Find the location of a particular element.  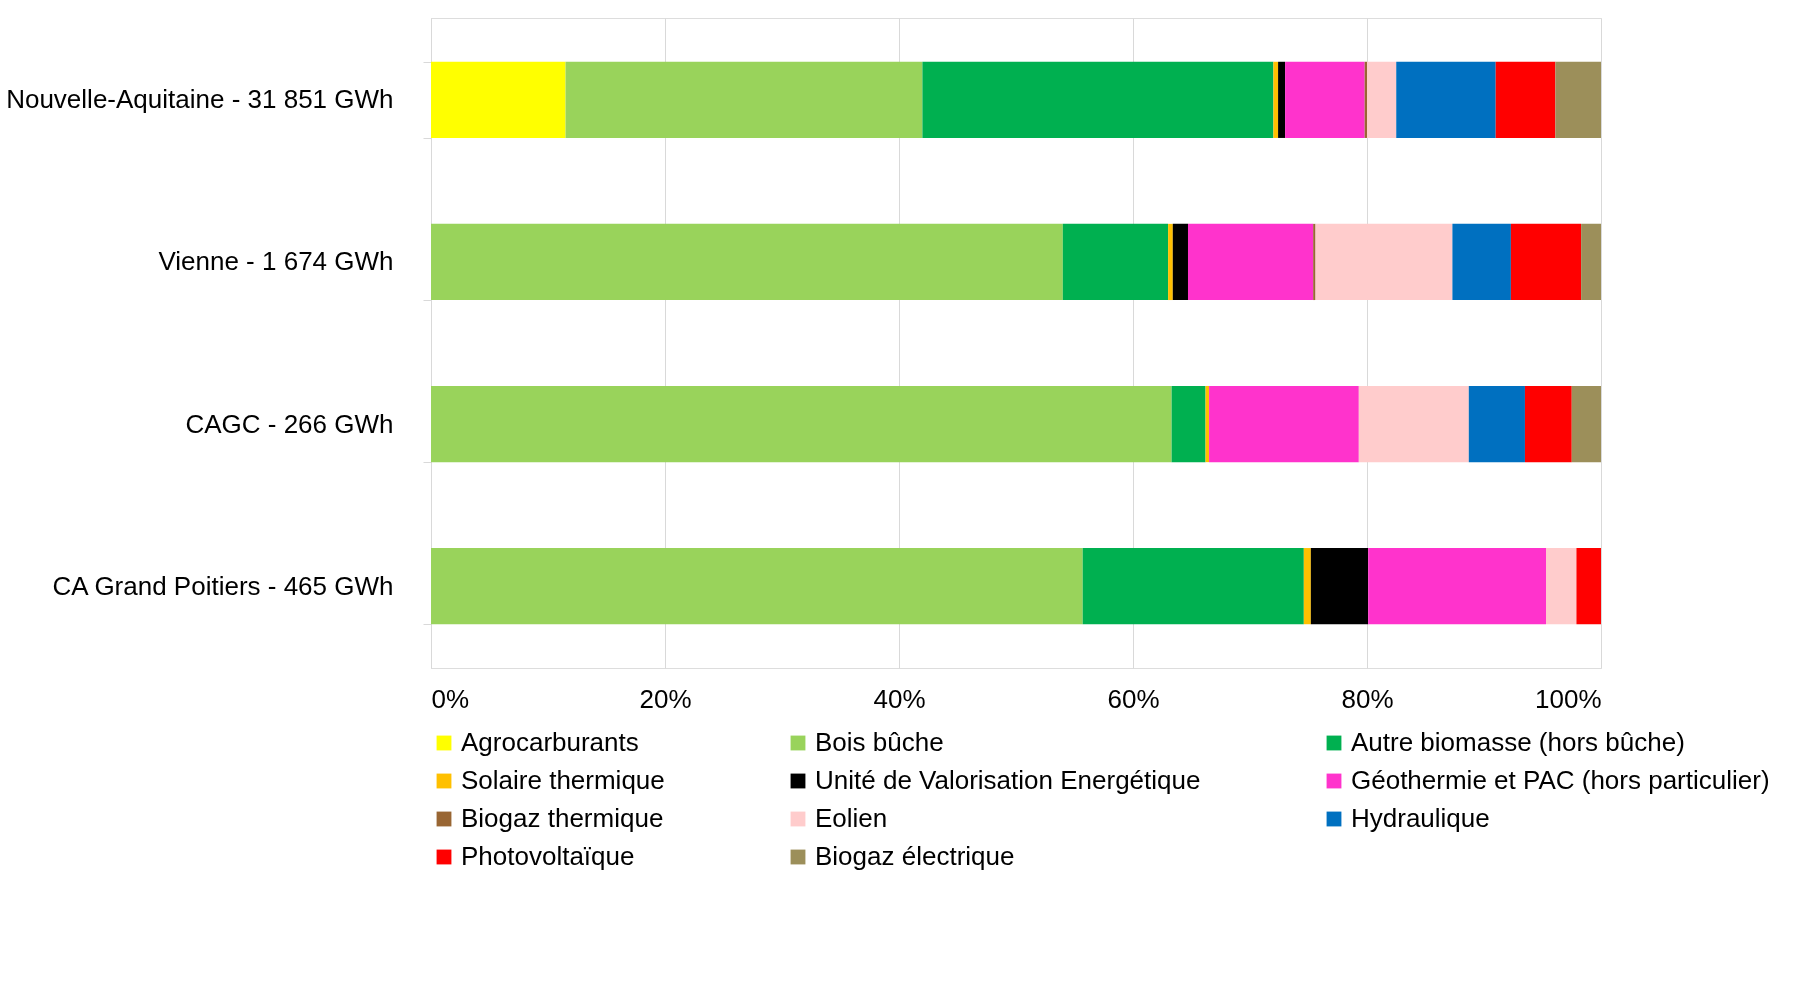

x-tick-label: 20% is located at coordinates (665, 698).